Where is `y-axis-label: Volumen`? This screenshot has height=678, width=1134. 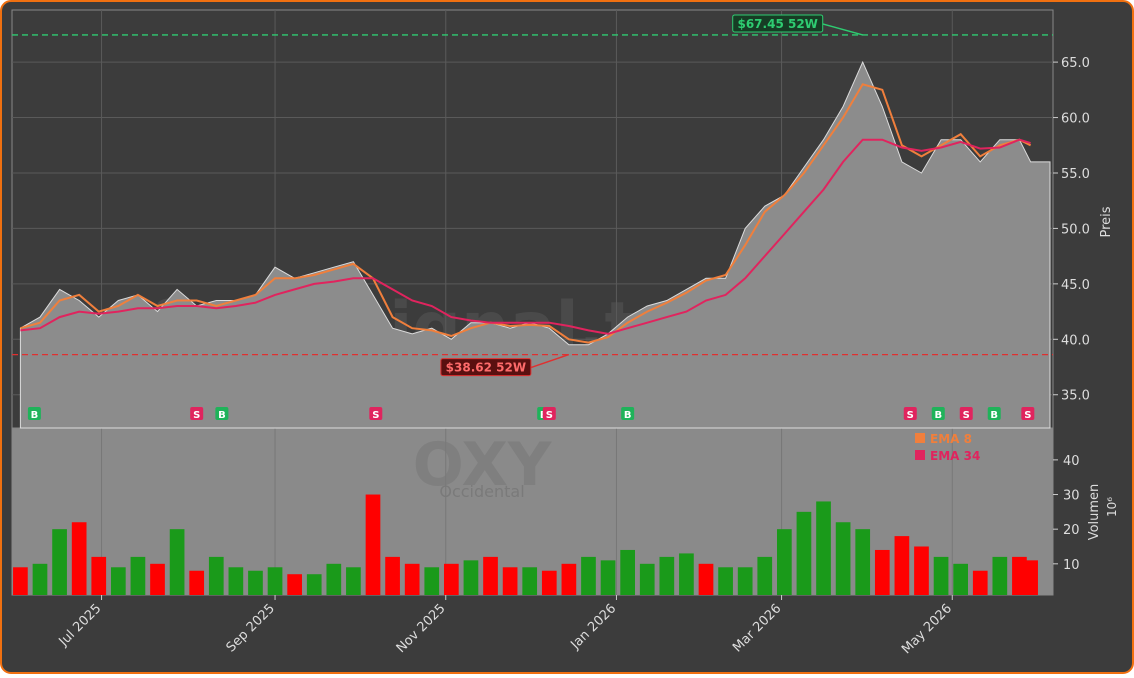 y-axis-label: Volumen is located at coordinates (1094, 512).